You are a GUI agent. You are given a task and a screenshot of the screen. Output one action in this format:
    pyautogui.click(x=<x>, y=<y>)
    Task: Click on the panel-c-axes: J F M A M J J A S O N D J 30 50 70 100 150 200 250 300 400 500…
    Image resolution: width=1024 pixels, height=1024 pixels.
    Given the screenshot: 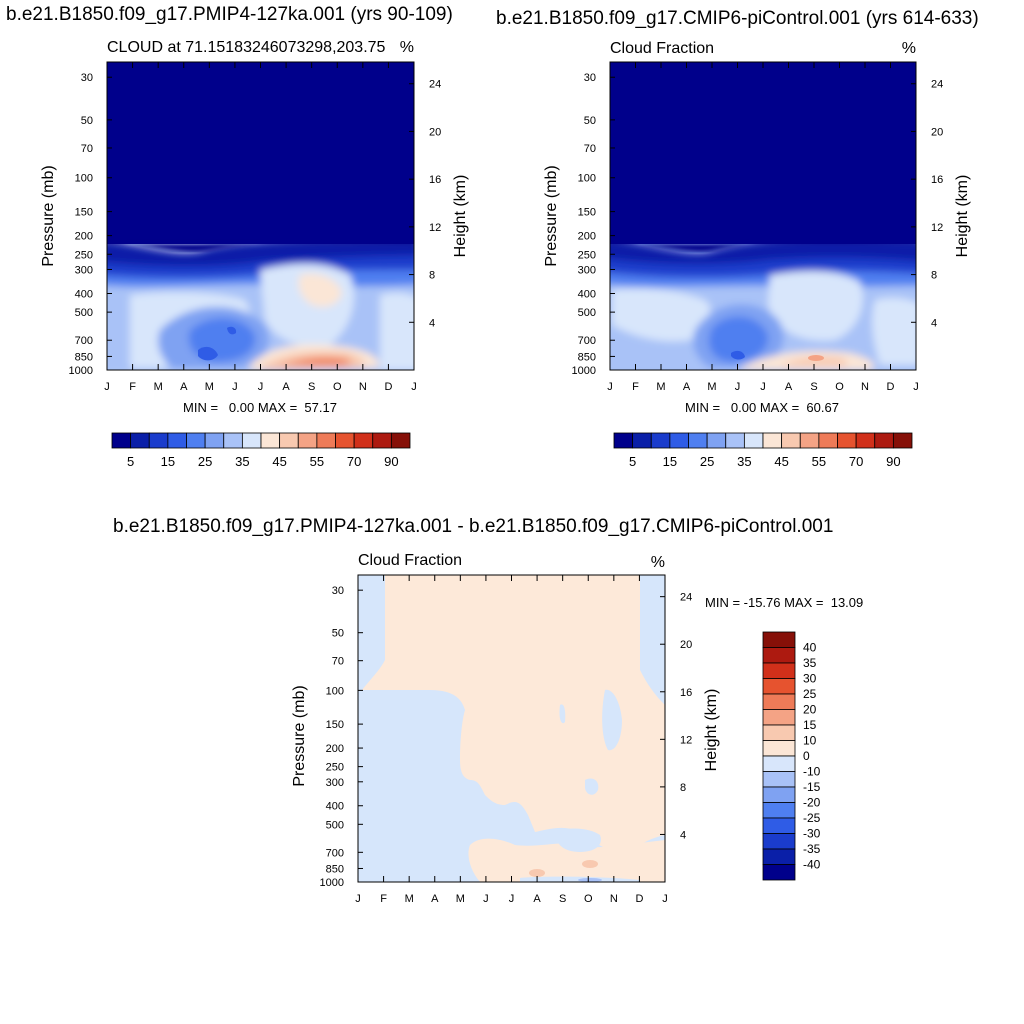 What is the action you would take?
    pyautogui.click(x=506, y=740)
    